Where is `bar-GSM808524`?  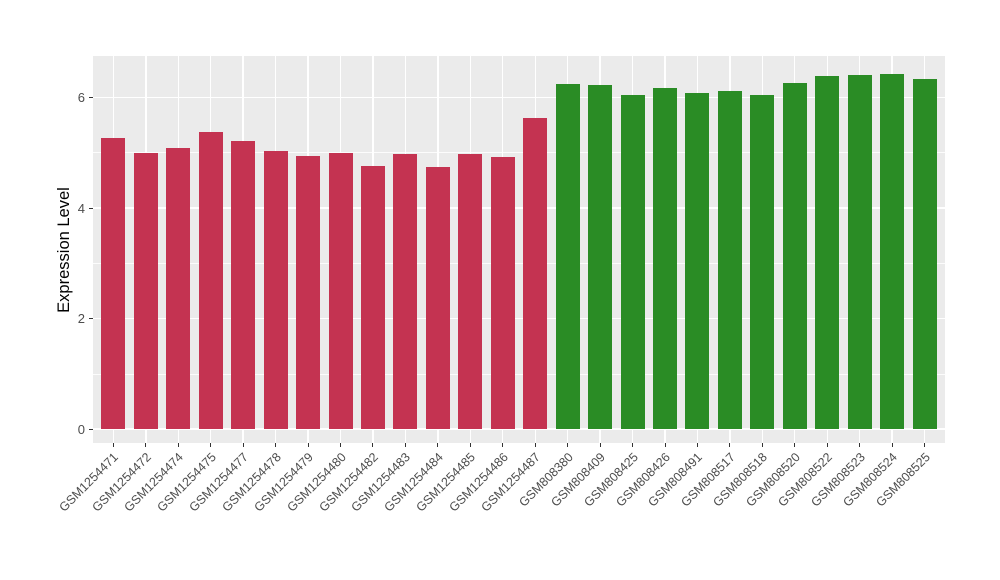 bar-GSM808524 is located at coordinates (892, 251).